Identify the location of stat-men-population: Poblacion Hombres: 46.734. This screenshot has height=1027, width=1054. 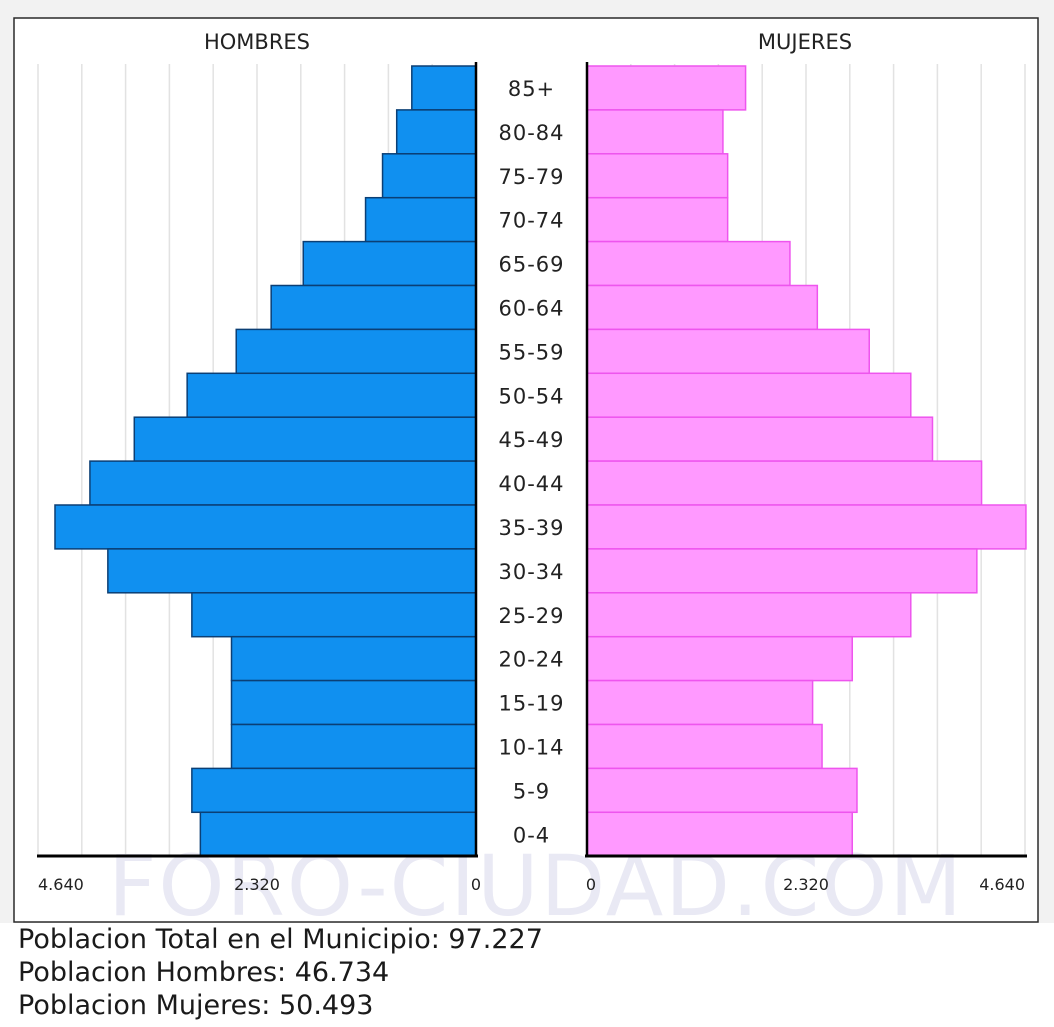
(204, 972).